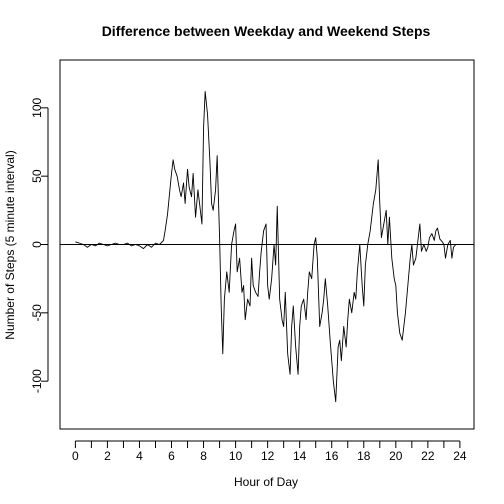  What do you see at coordinates (37, 244) in the screenshot?
I see `y-tick-label: 0` at bounding box center [37, 244].